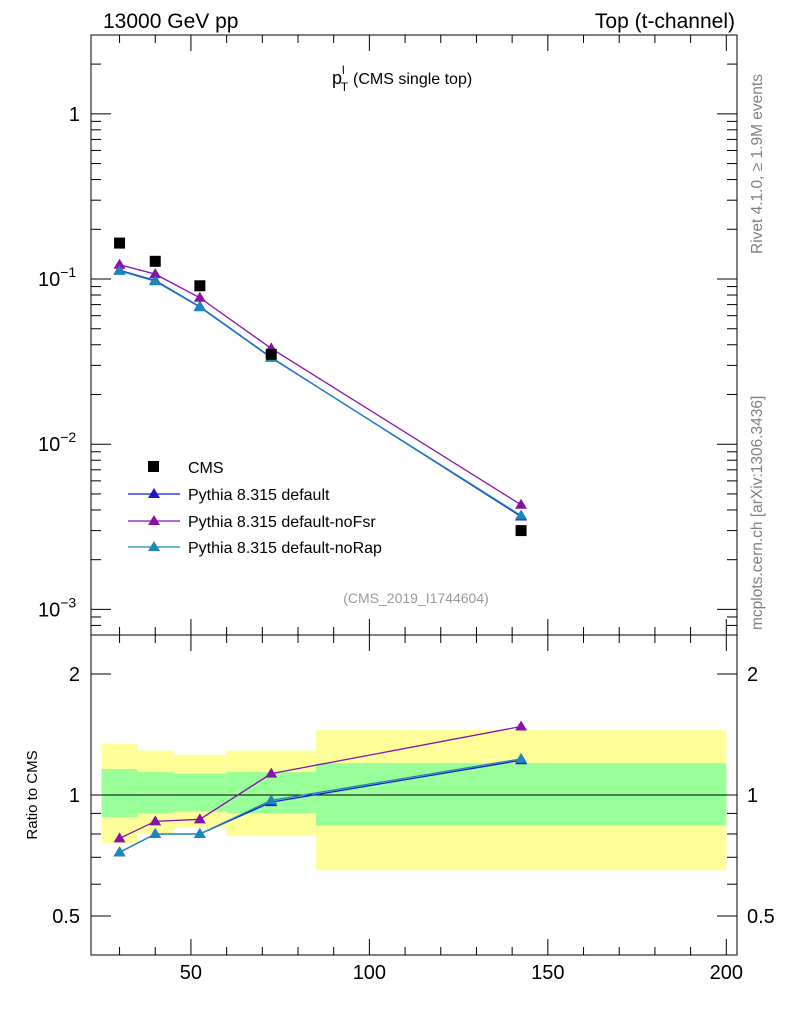 This screenshot has height=1024, width=786. What do you see at coordinates (285, 548) in the screenshot?
I see `legend-label-norap: Pythia 8.315 default-noRap` at bounding box center [285, 548].